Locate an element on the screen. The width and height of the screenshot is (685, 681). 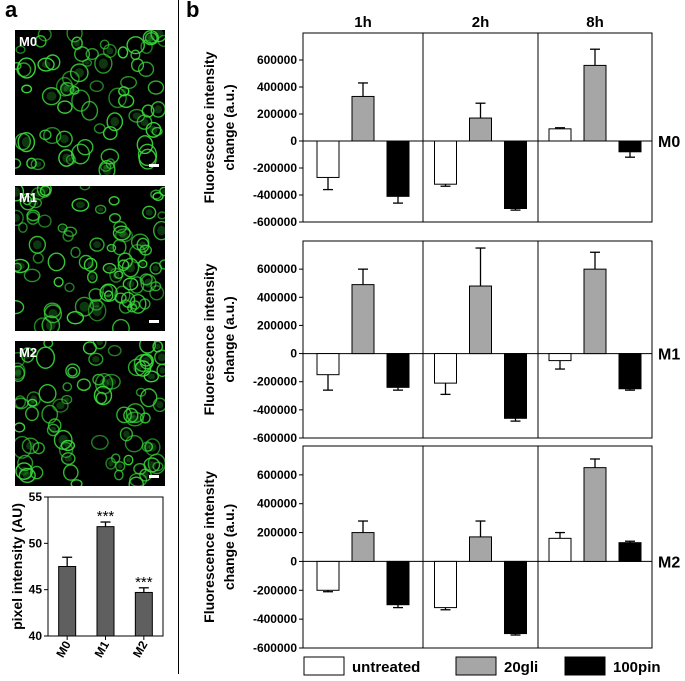
bar-100pin-8h is located at coordinates (630, 552).